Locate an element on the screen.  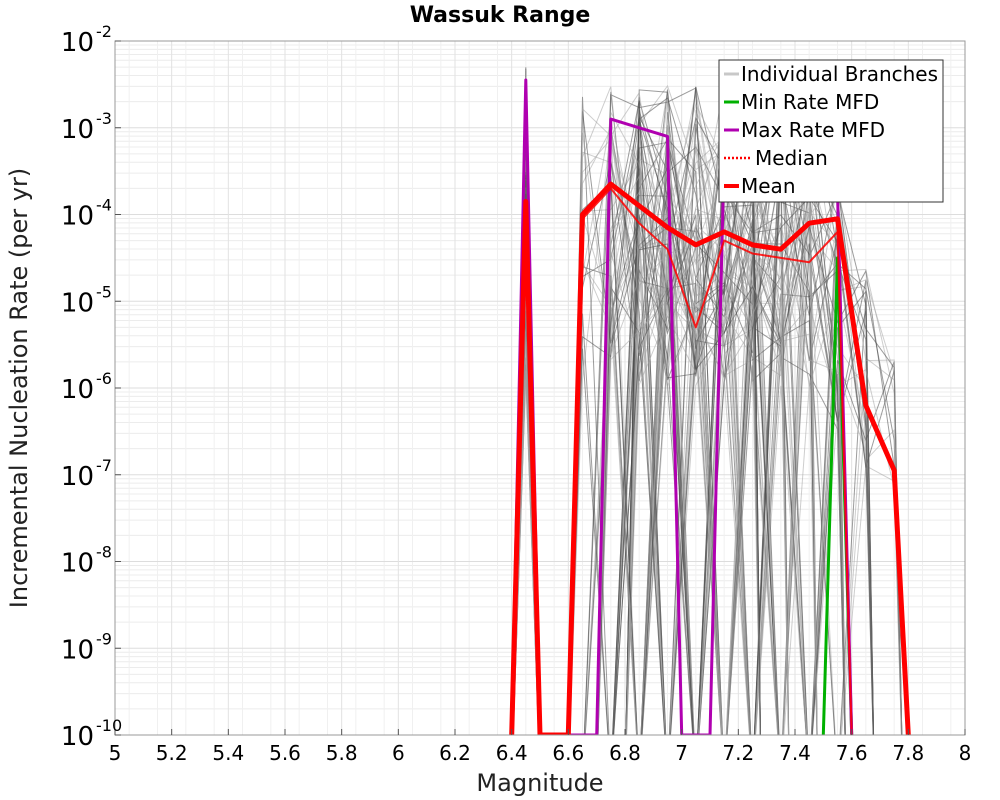
x-tick-label: 8 is located at coordinates (965, 753).